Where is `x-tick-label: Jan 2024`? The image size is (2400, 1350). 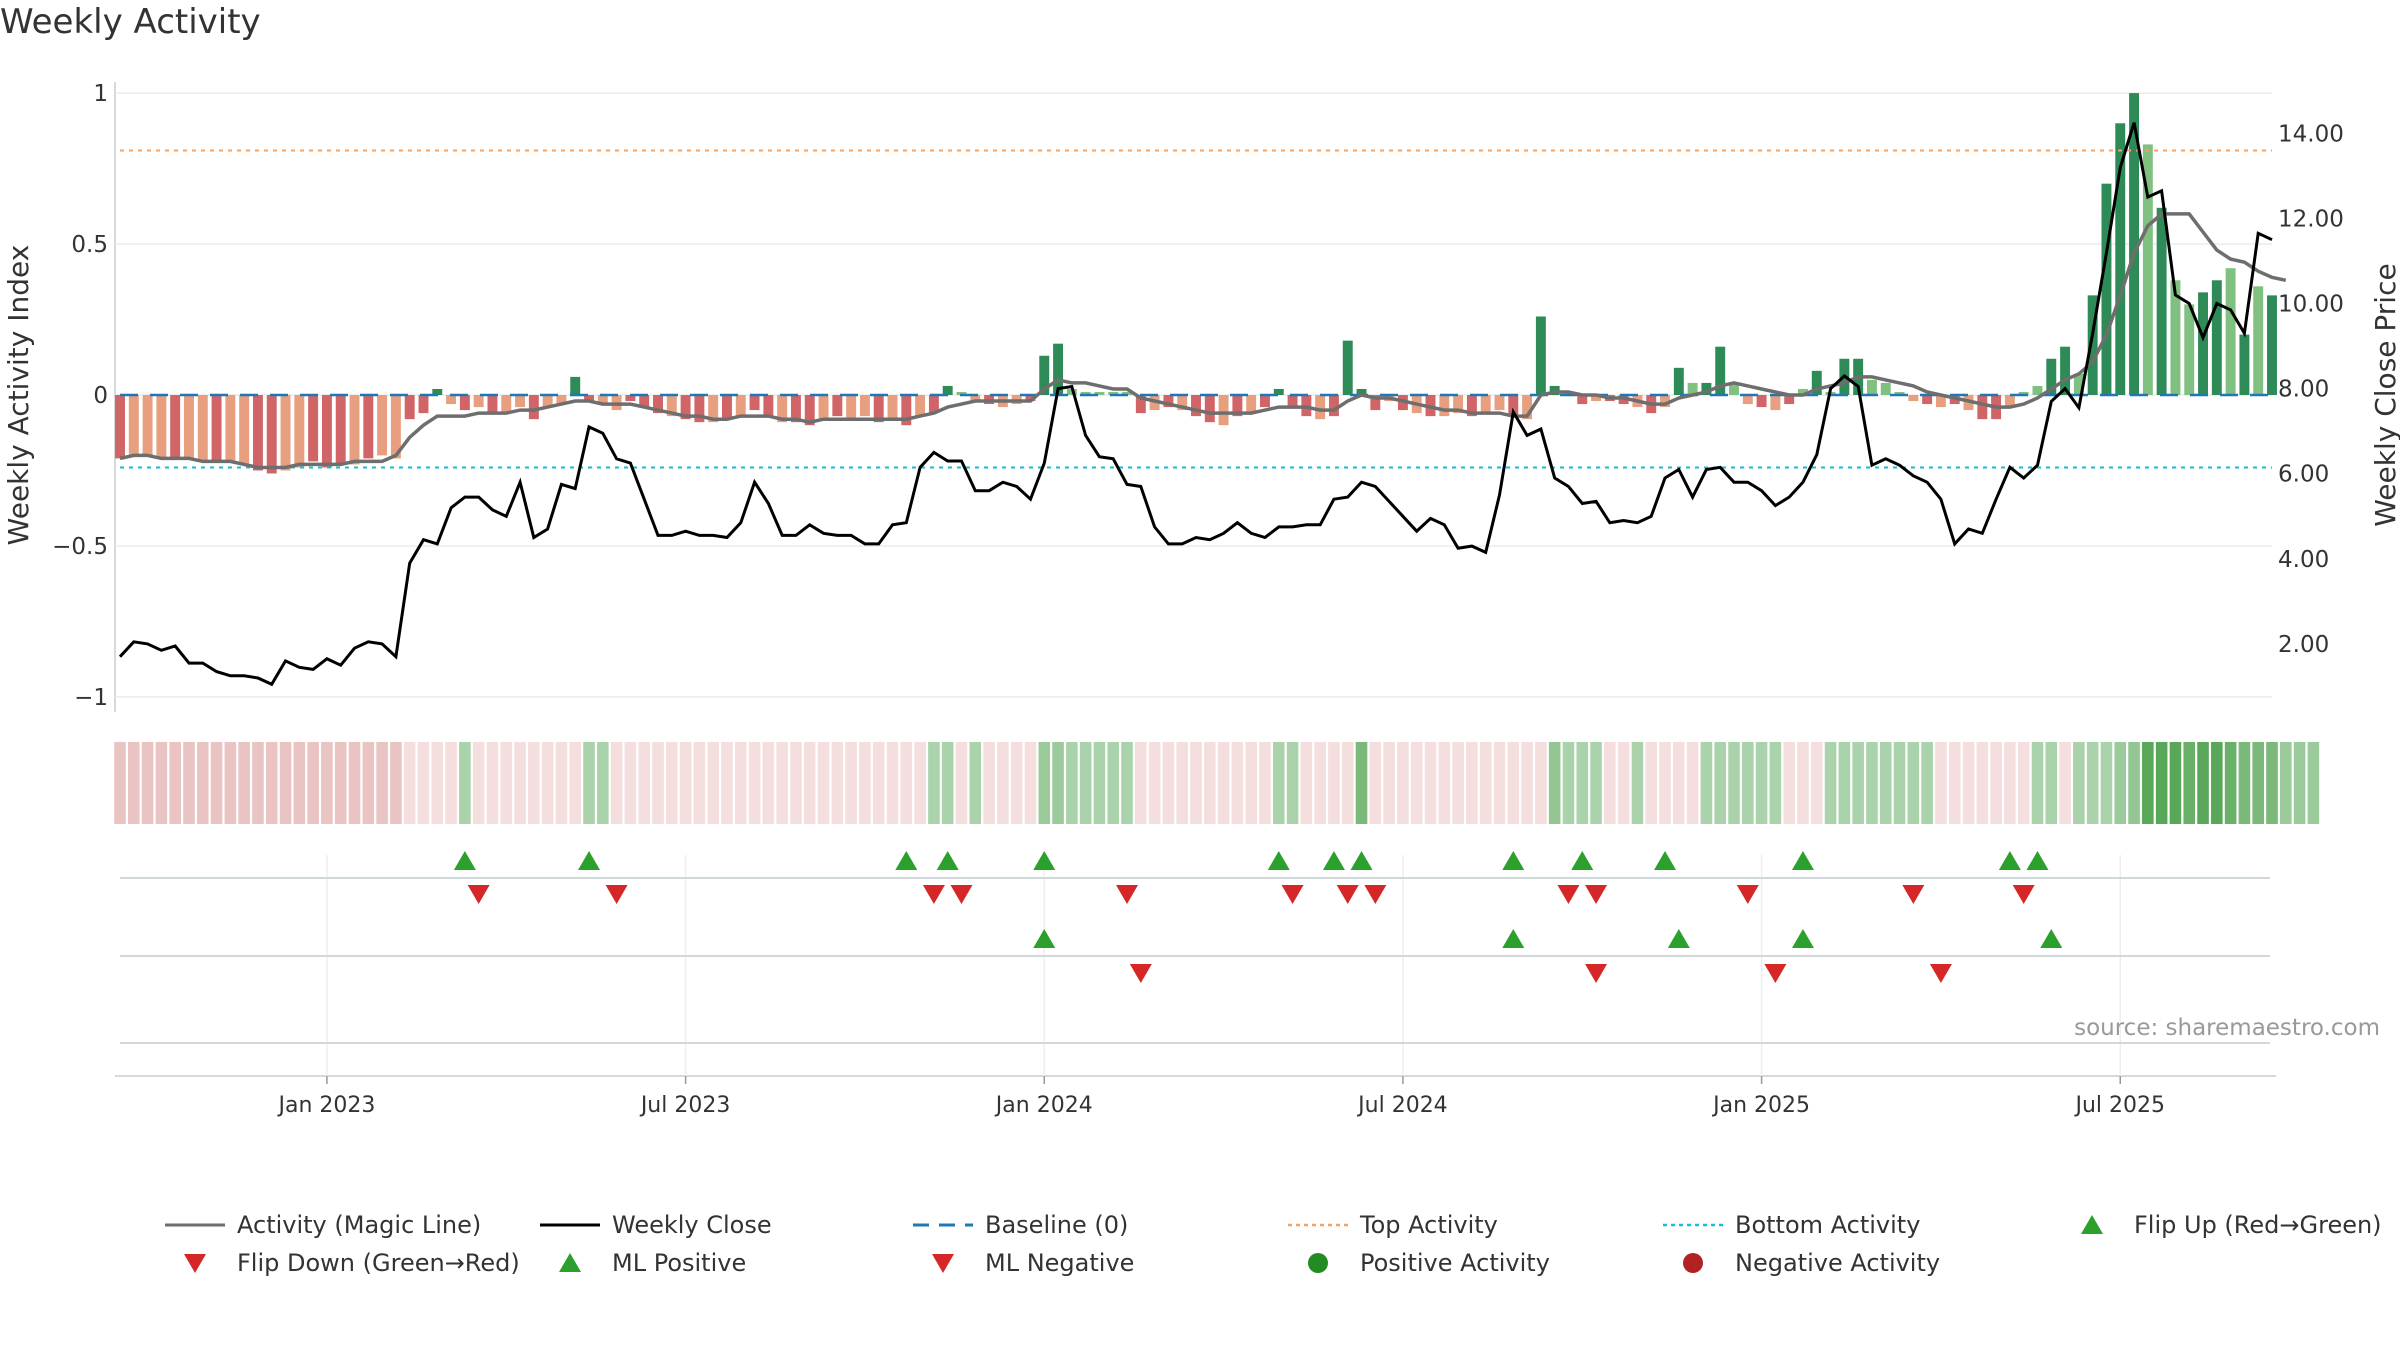 x-tick-label: Jan 2024 is located at coordinates (1043, 1105).